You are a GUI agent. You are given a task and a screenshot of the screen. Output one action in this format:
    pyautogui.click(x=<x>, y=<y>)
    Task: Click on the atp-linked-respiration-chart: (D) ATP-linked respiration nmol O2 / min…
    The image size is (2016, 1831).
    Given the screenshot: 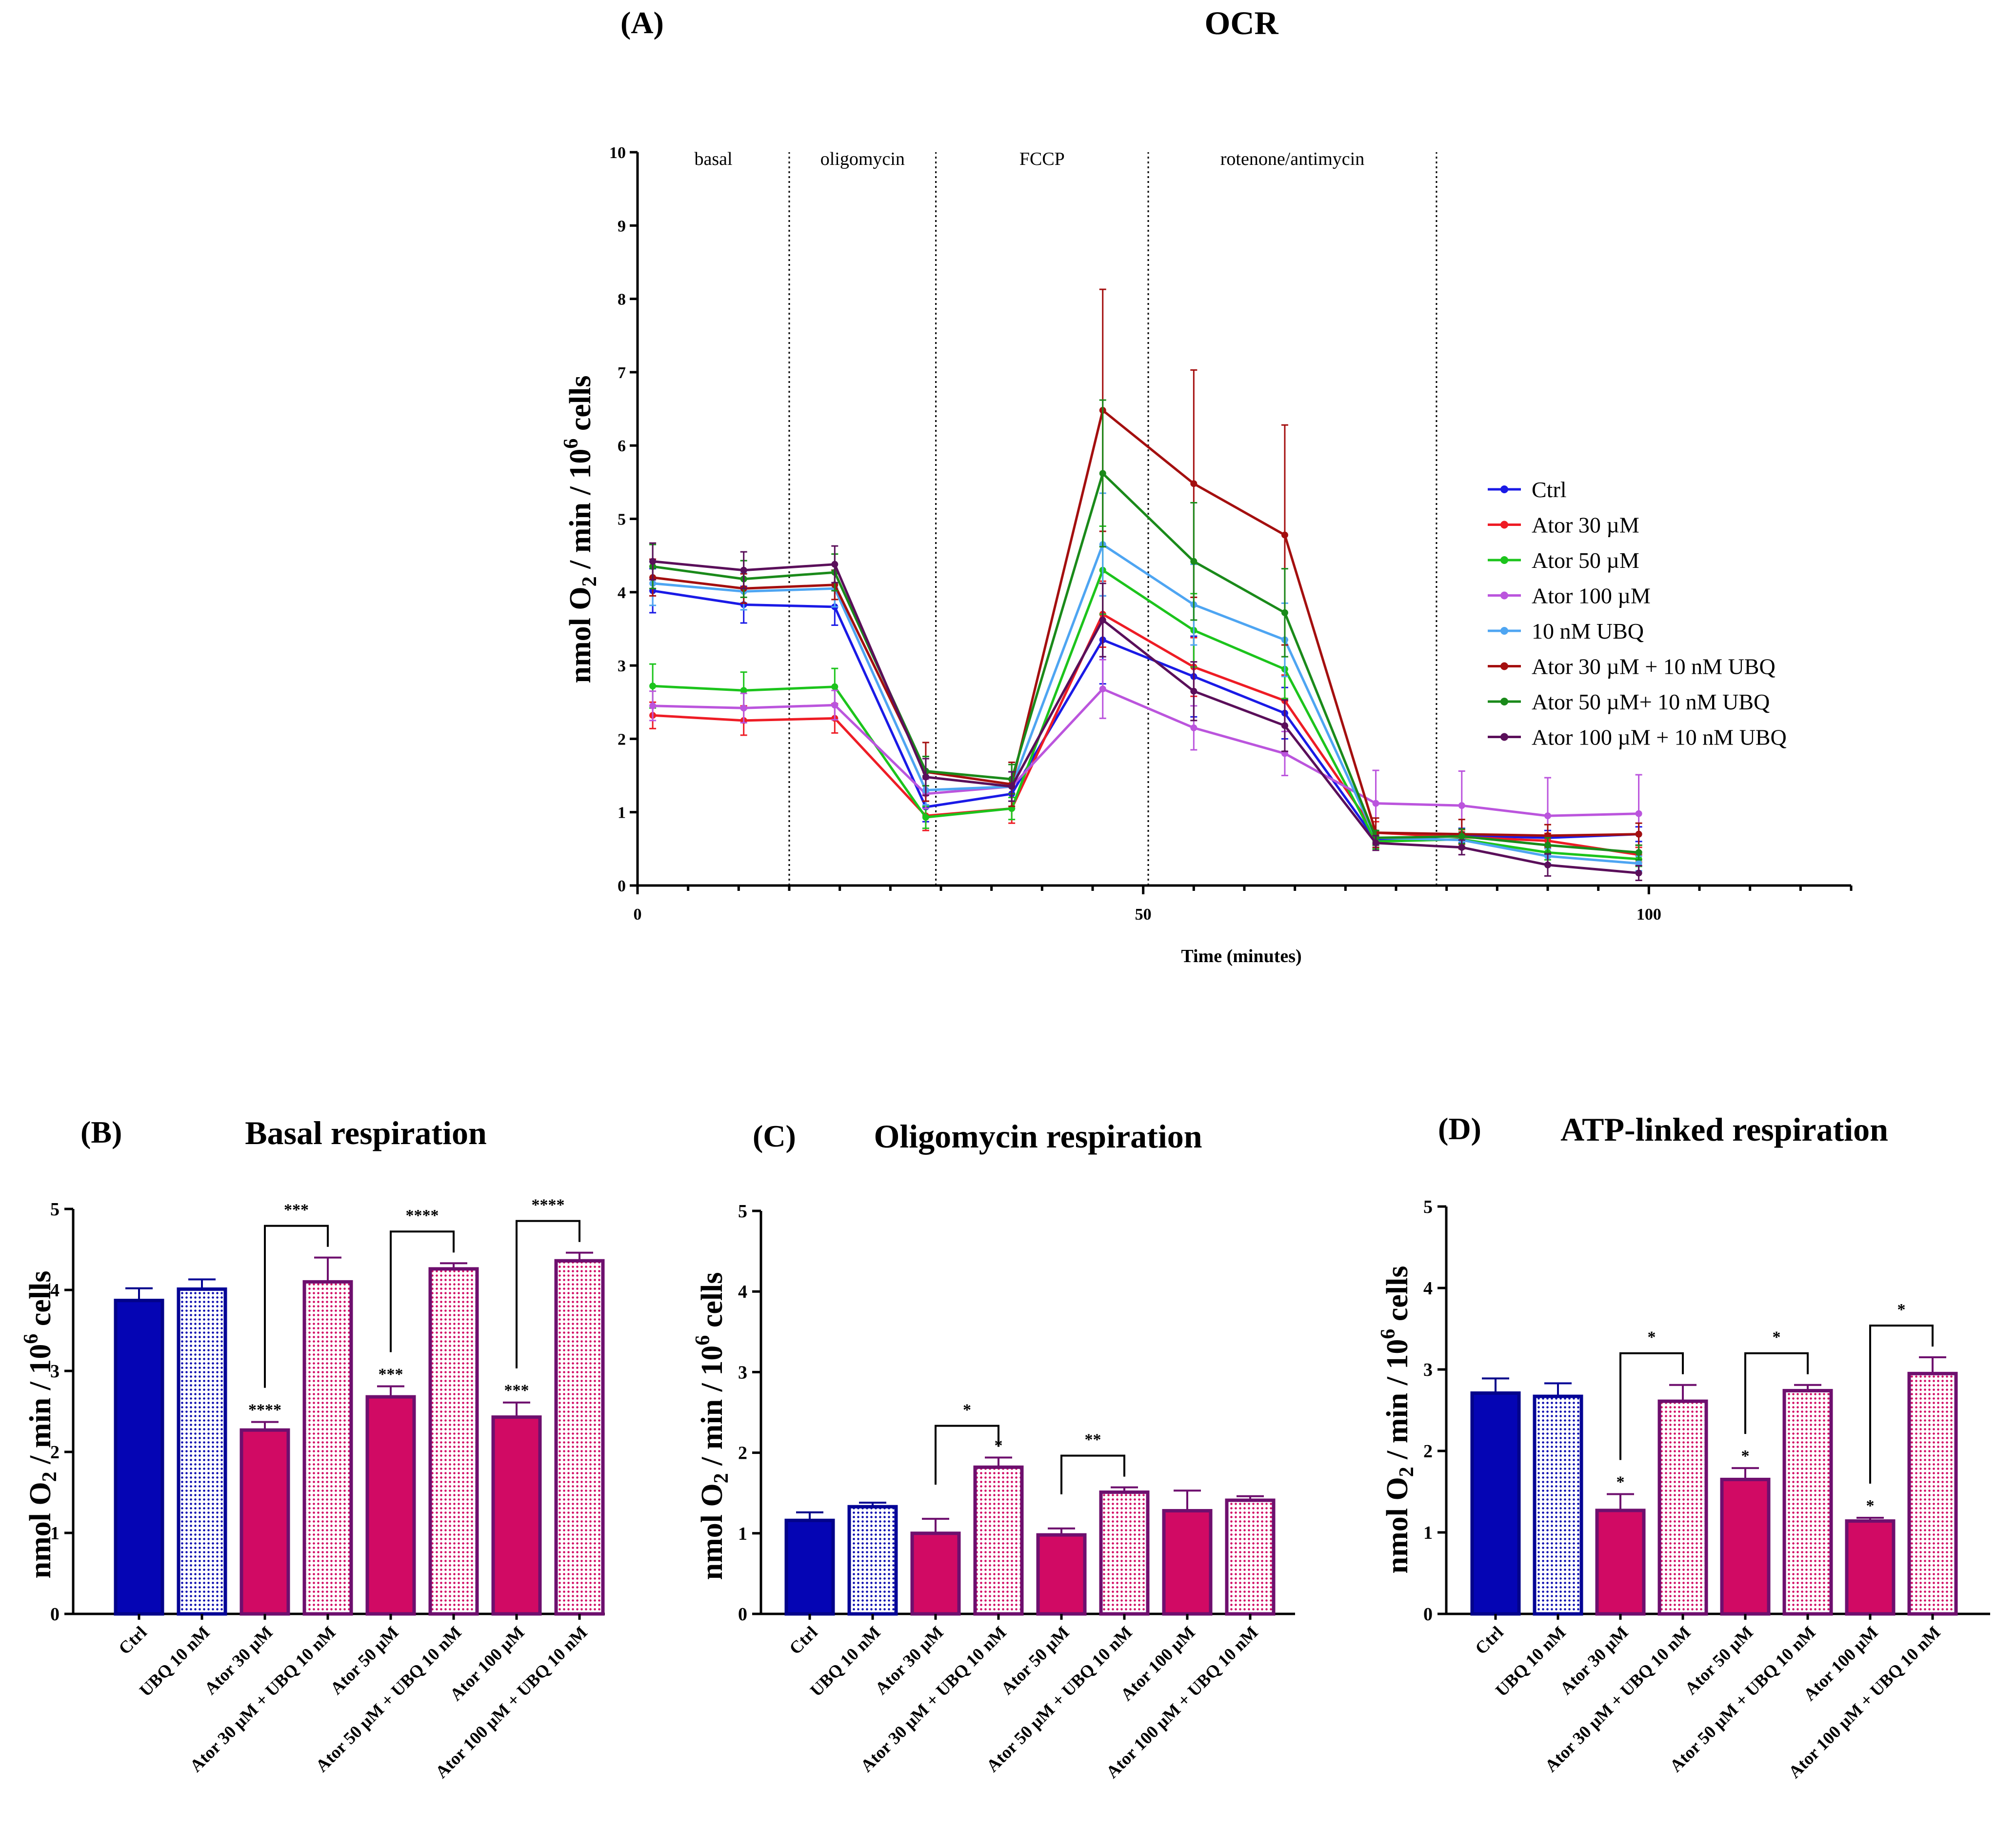 What is the action you would take?
    pyautogui.click(x=1684, y=1447)
    